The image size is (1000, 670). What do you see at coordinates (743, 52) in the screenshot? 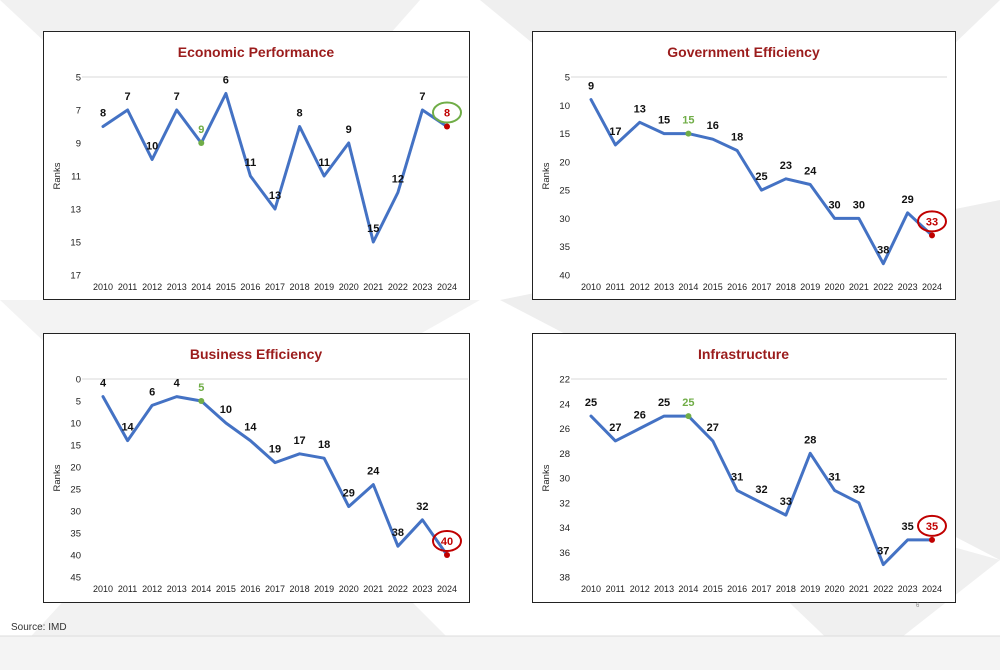
I see `chart-title: Government Efficiency` at bounding box center [743, 52].